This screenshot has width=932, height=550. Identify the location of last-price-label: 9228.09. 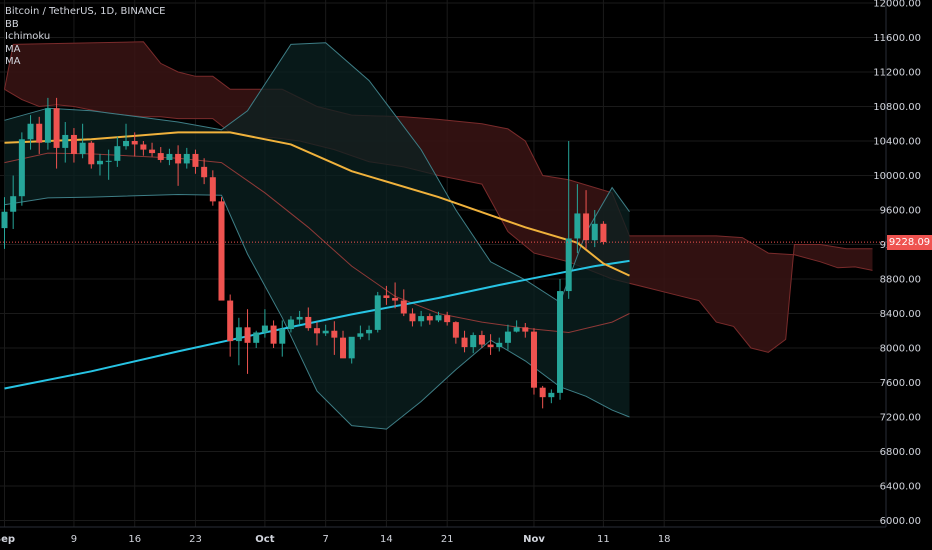
(909, 242).